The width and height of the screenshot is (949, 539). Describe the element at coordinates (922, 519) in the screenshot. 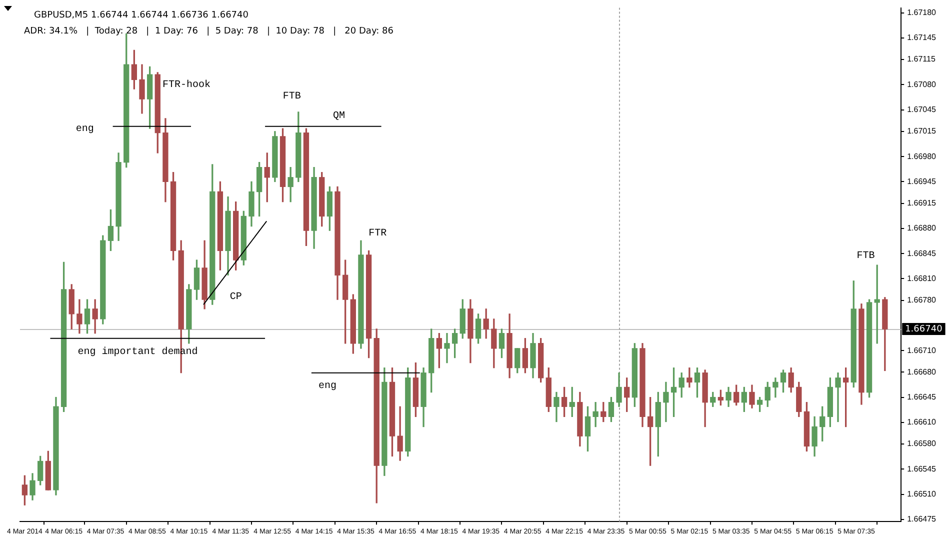

I see `y-tick-label: 1.66475` at that location.